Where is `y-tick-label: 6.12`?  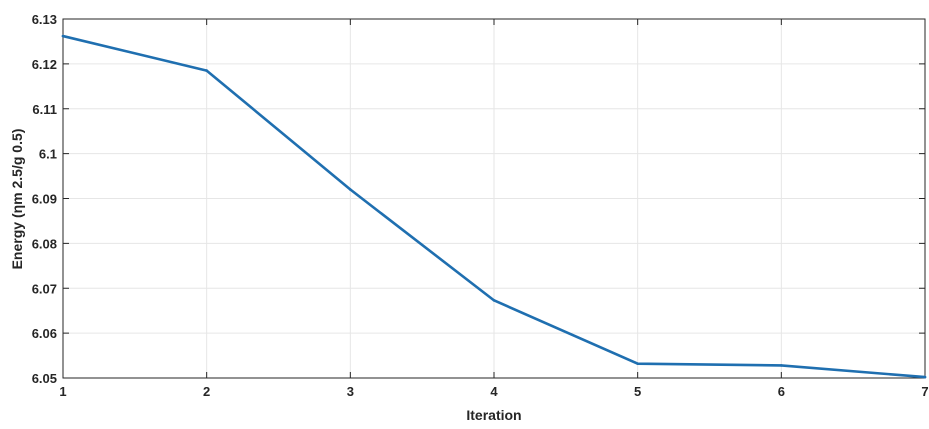 y-tick-label: 6.12 is located at coordinates (44, 64).